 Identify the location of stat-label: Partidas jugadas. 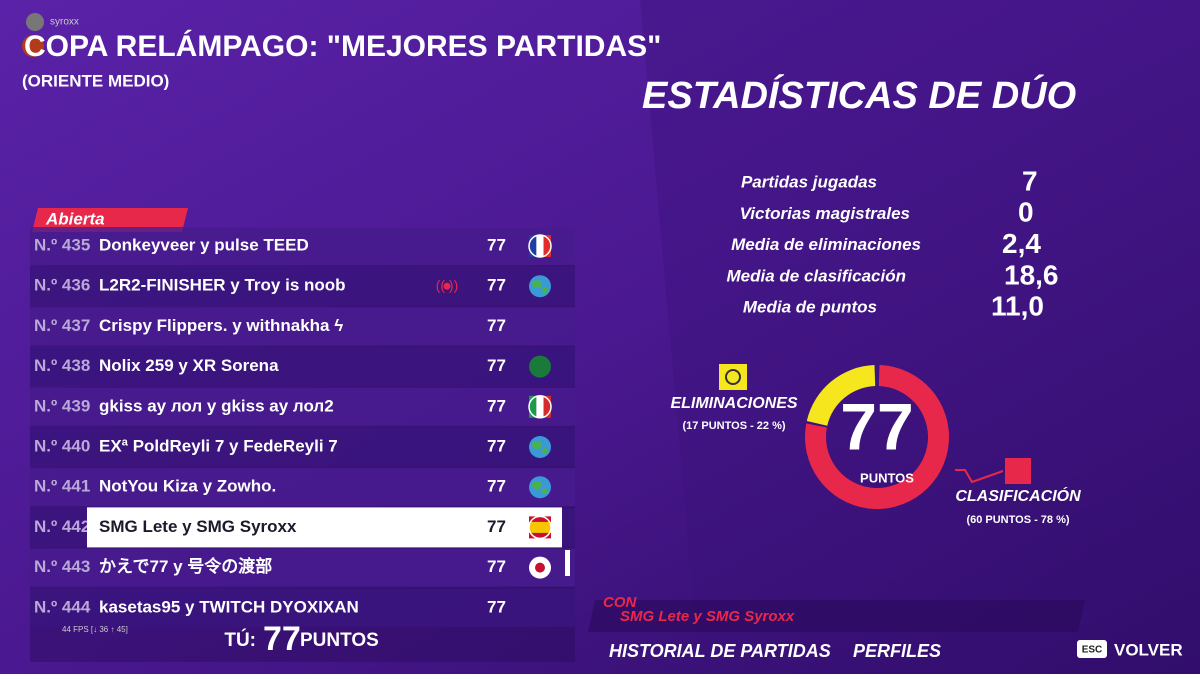
(809, 181).